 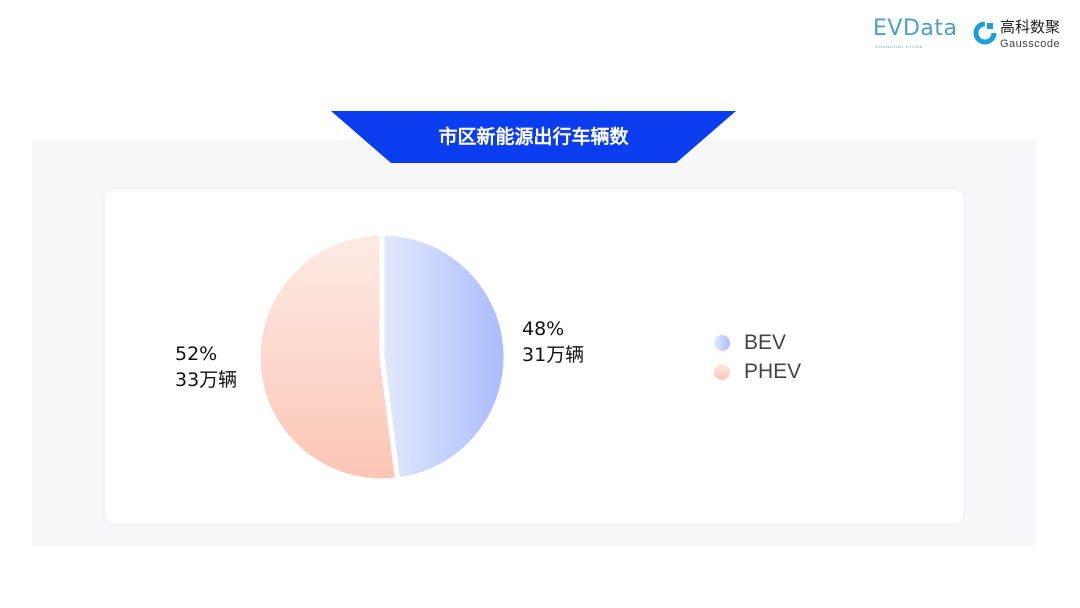 What do you see at coordinates (1030, 27) in the screenshot?
I see `gausscode-logo-cn: 高科数聚` at bounding box center [1030, 27].